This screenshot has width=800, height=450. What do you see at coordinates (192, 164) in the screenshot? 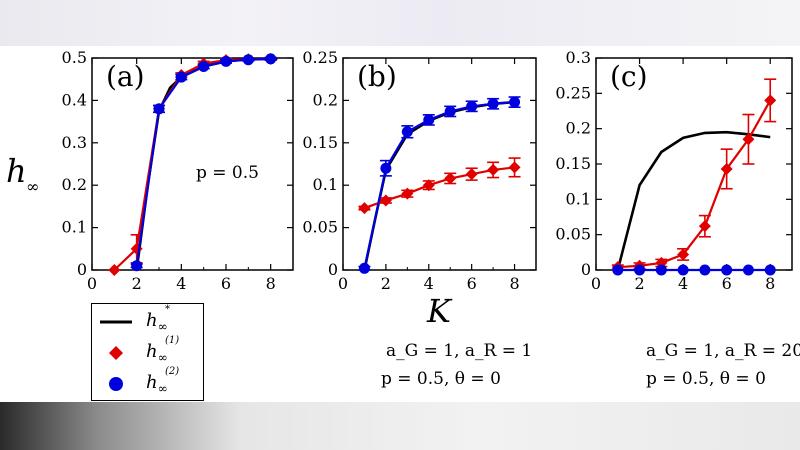
I see `plot-frame-a` at bounding box center [192, 164].